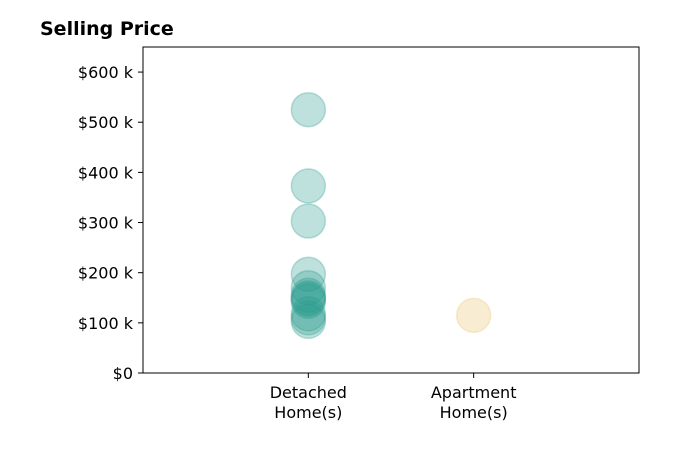 Image resolution: width=679 pixels, height=462 pixels. What do you see at coordinates (106, 273) in the screenshot?
I see `y-tick-label: $200 k` at bounding box center [106, 273].